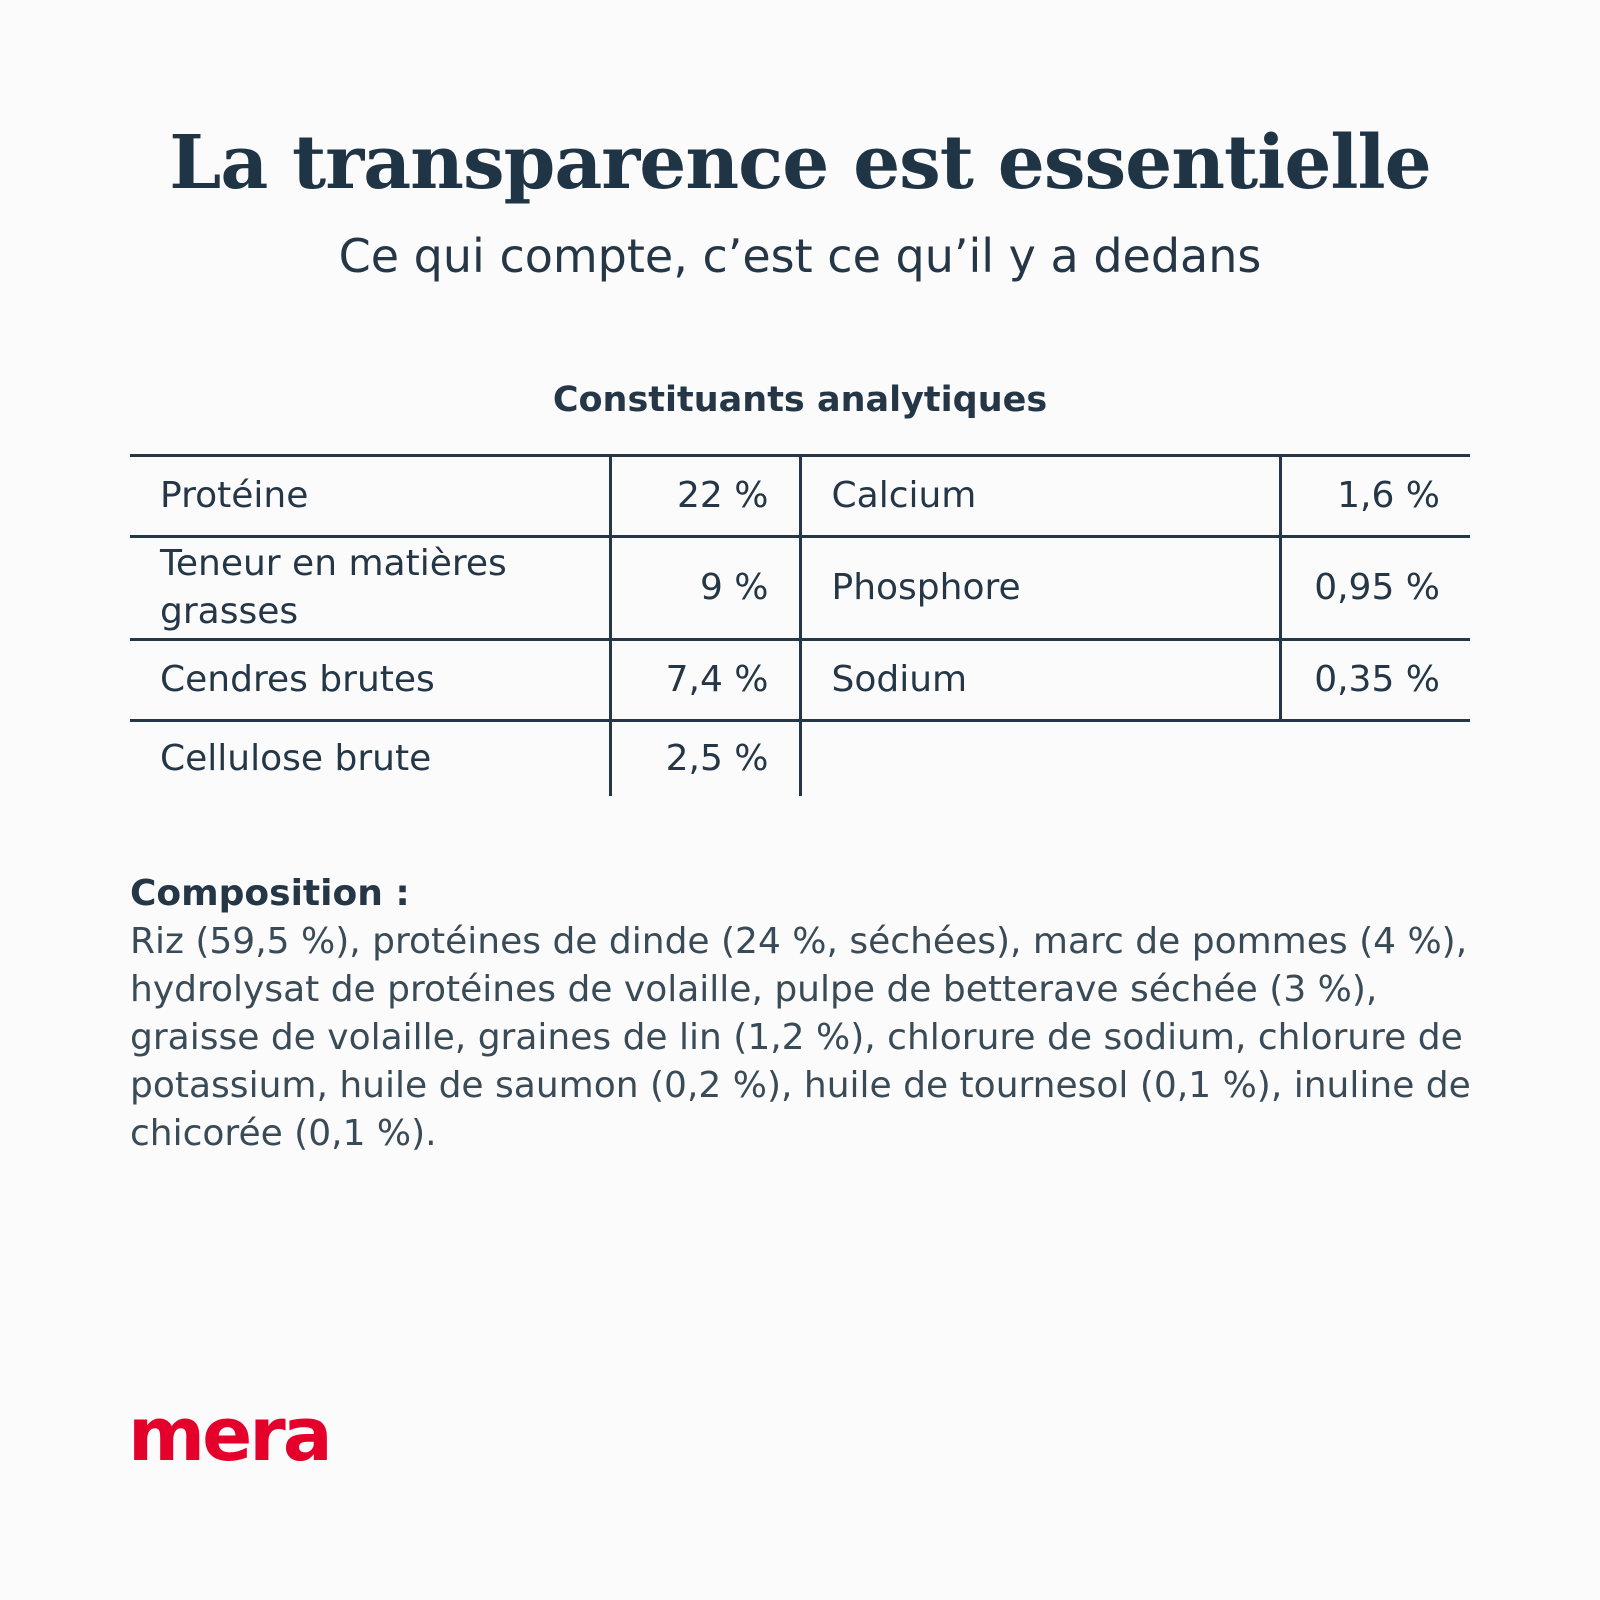 This screenshot has height=1600, width=1600. Describe the element at coordinates (370, 496) in the screenshot. I see `constituent-name: Protéine` at that location.